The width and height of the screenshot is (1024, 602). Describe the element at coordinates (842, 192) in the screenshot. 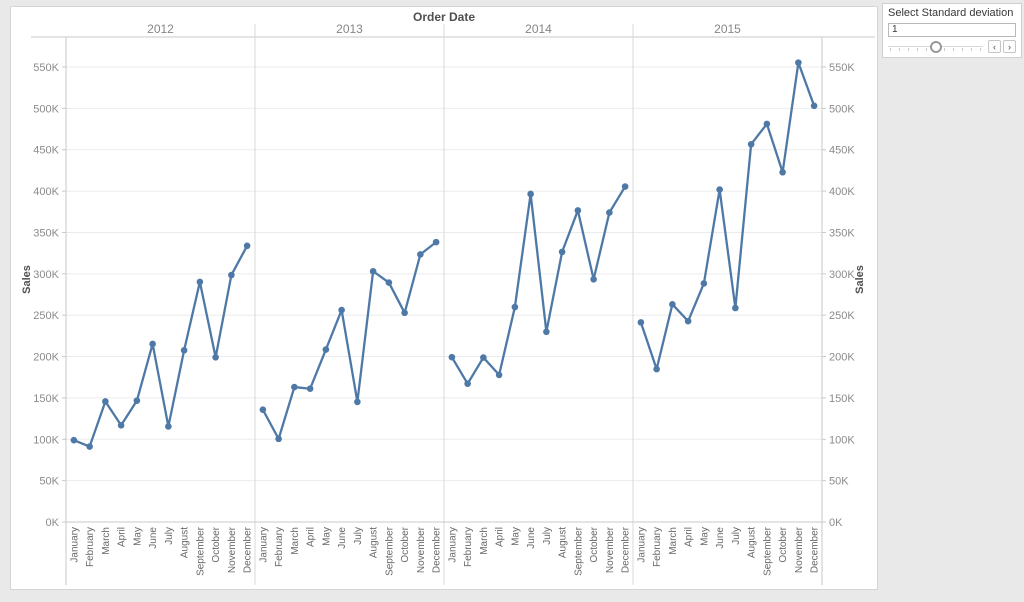

I see `y-axis-label-right: 400K` at that location.